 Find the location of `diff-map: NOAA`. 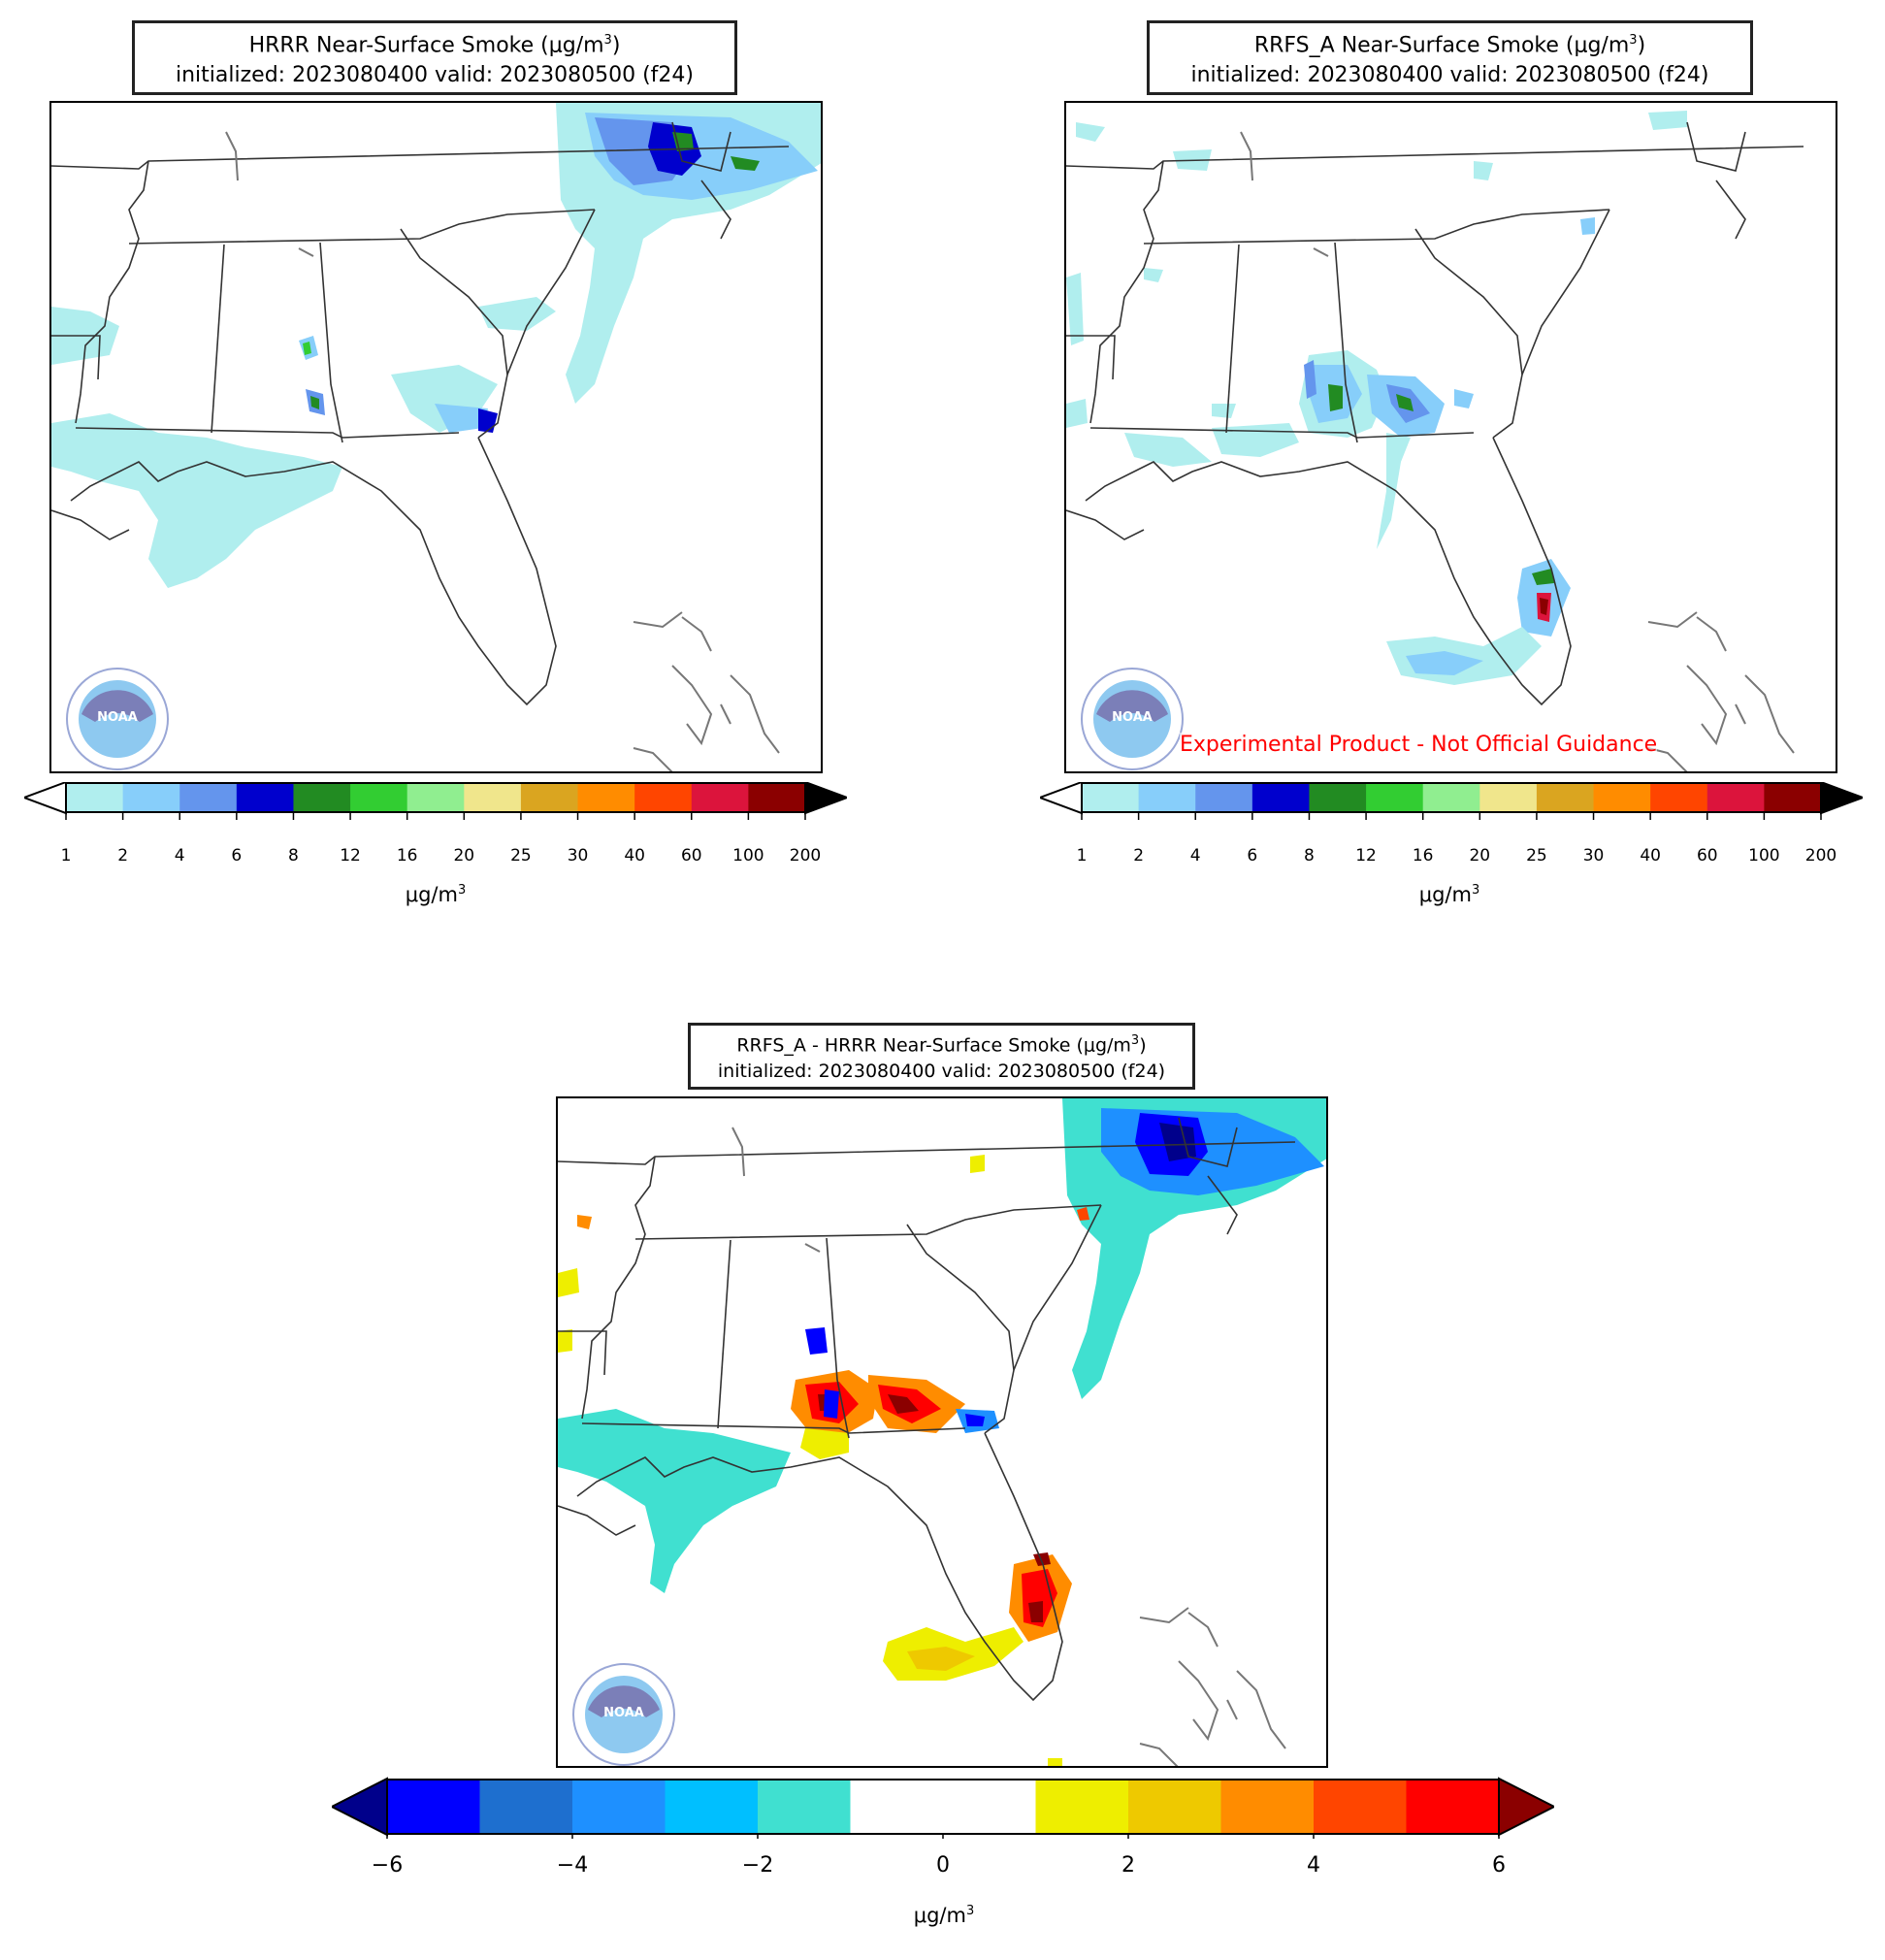

diff-map: NOAA is located at coordinates (942, 1432).